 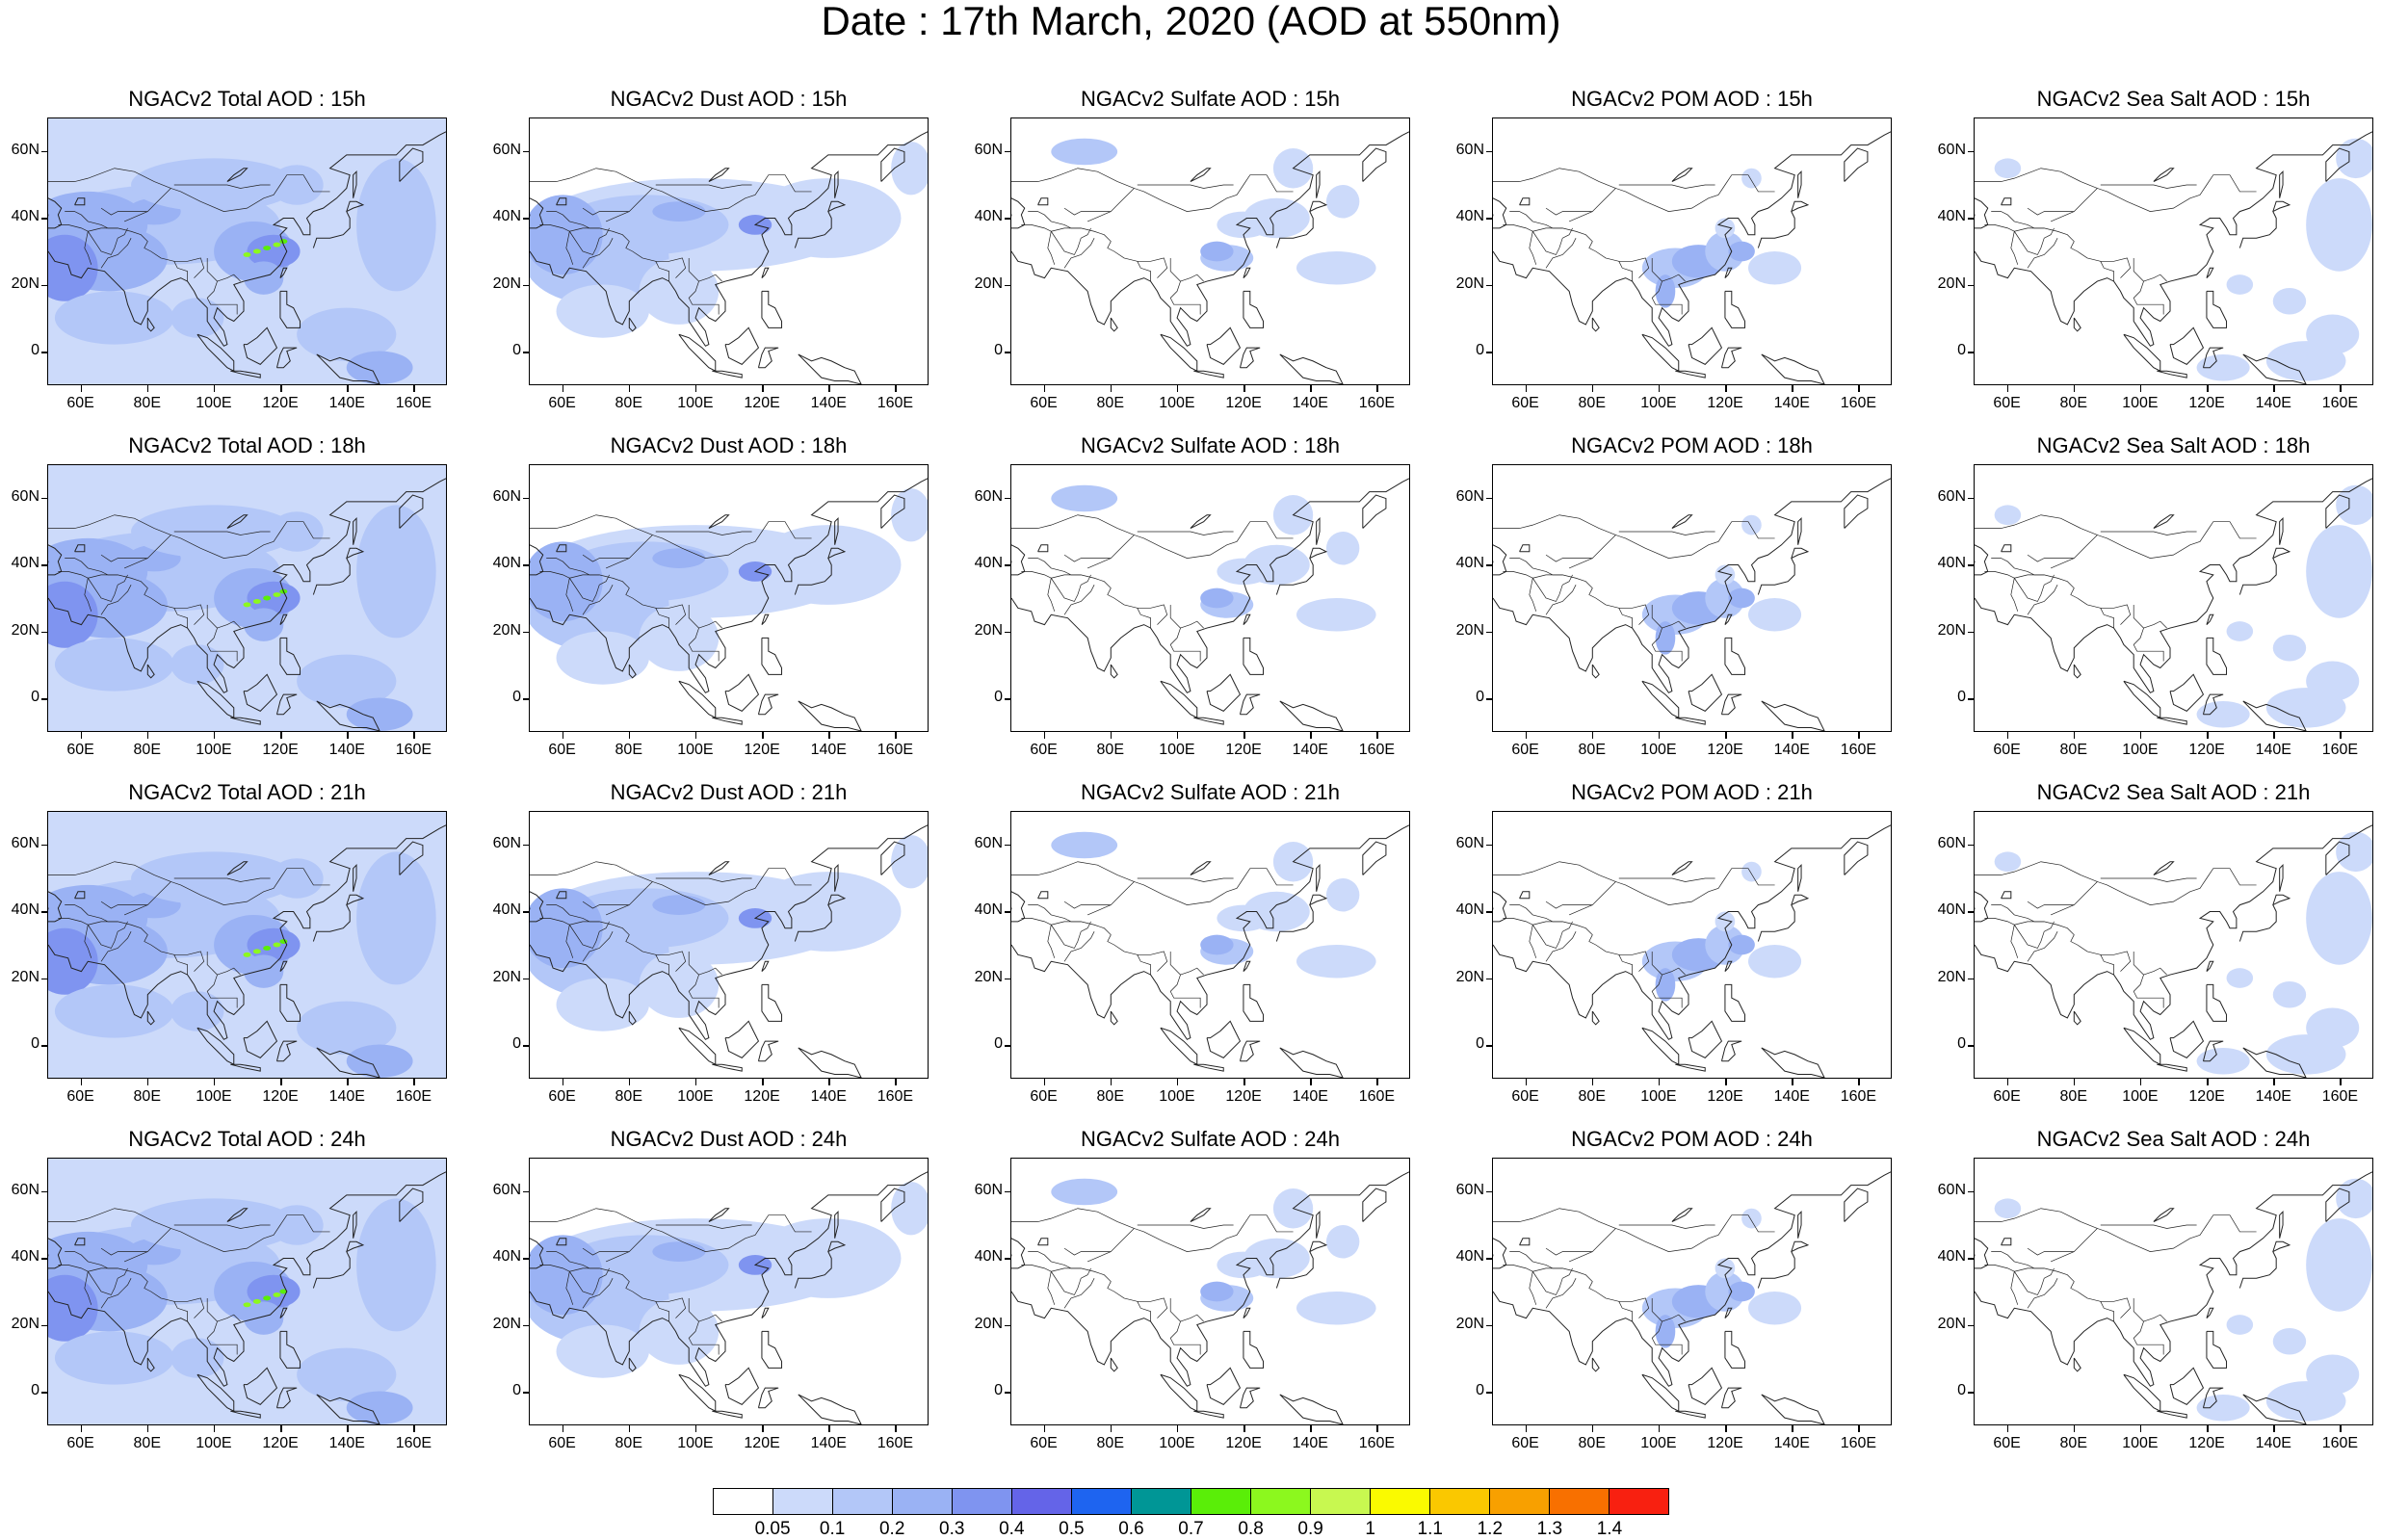 What do you see at coordinates (247, 792) in the screenshot?
I see `panel-title: NGACv2 Total AOD : 21h` at bounding box center [247, 792].